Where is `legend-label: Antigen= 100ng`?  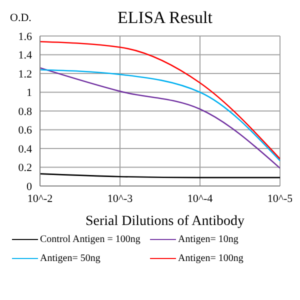 legend-label: Antigen= 100ng is located at coordinates (211, 258).